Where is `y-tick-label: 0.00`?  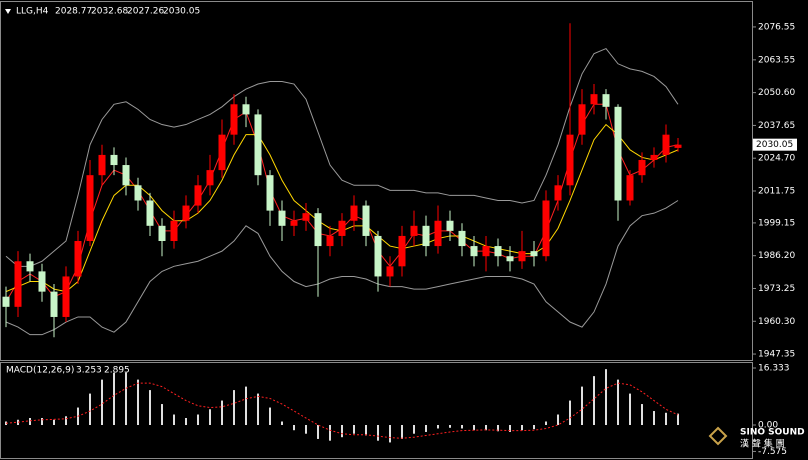 y-tick-label: 0.00 is located at coordinates (768, 425).